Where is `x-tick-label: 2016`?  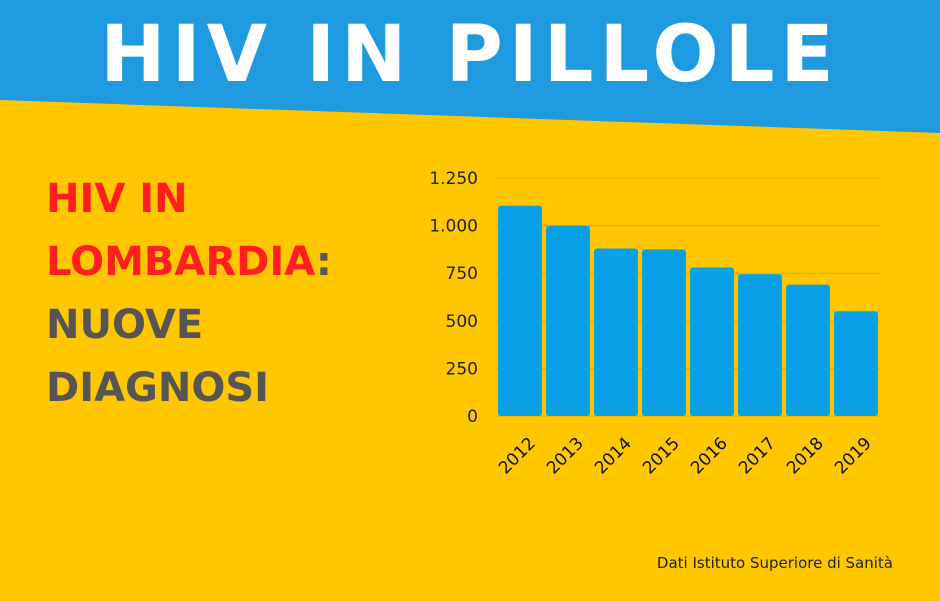
x-tick-label: 2016 is located at coordinates (709, 456).